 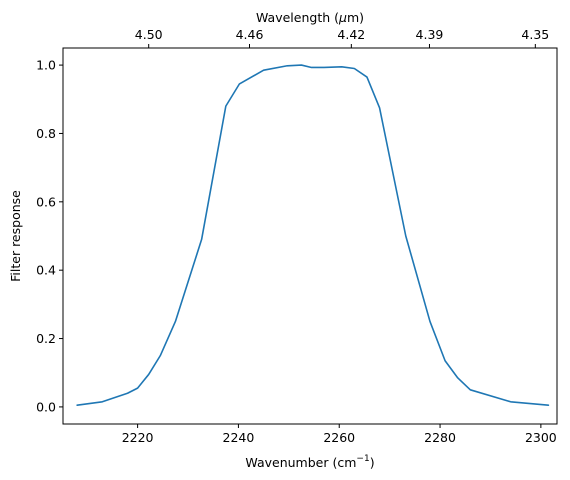 I want to click on y-tick-label: 0.2, so click(x=46, y=338).